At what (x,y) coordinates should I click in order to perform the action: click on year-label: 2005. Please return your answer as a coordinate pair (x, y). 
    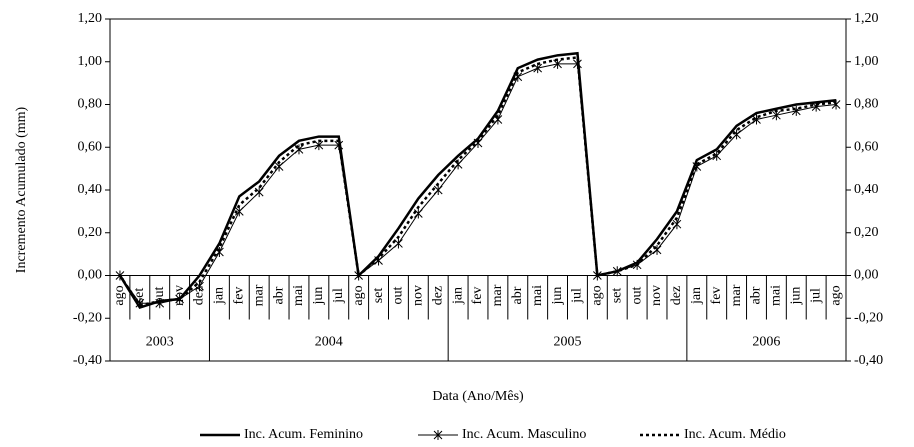
    Looking at the image, I should click on (568, 341).